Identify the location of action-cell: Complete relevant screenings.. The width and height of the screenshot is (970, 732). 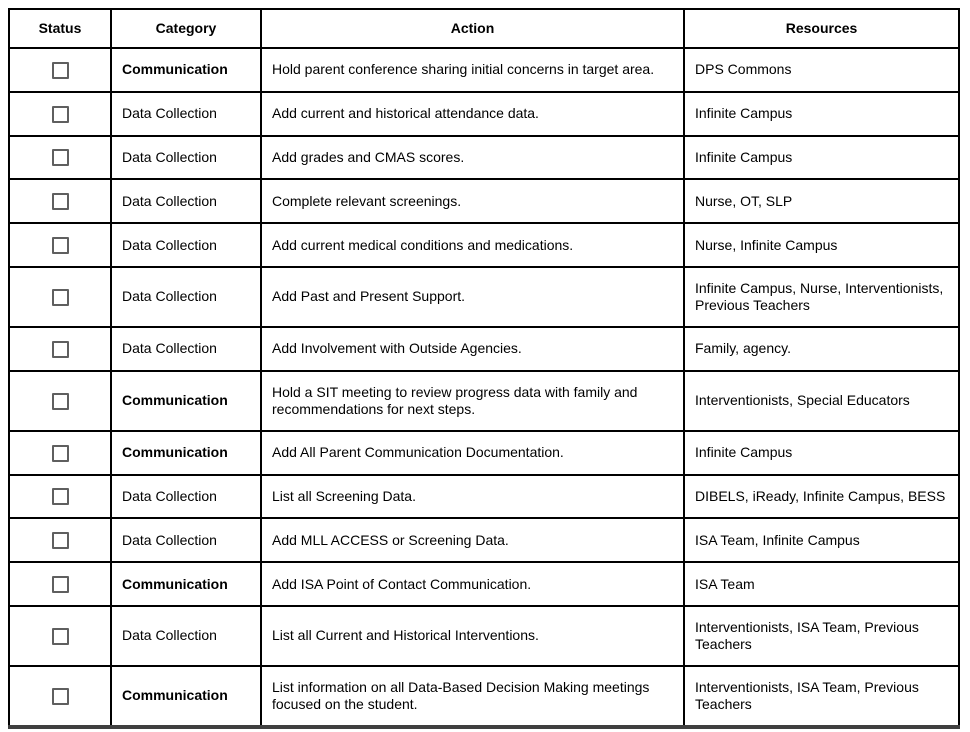
(472, 201).